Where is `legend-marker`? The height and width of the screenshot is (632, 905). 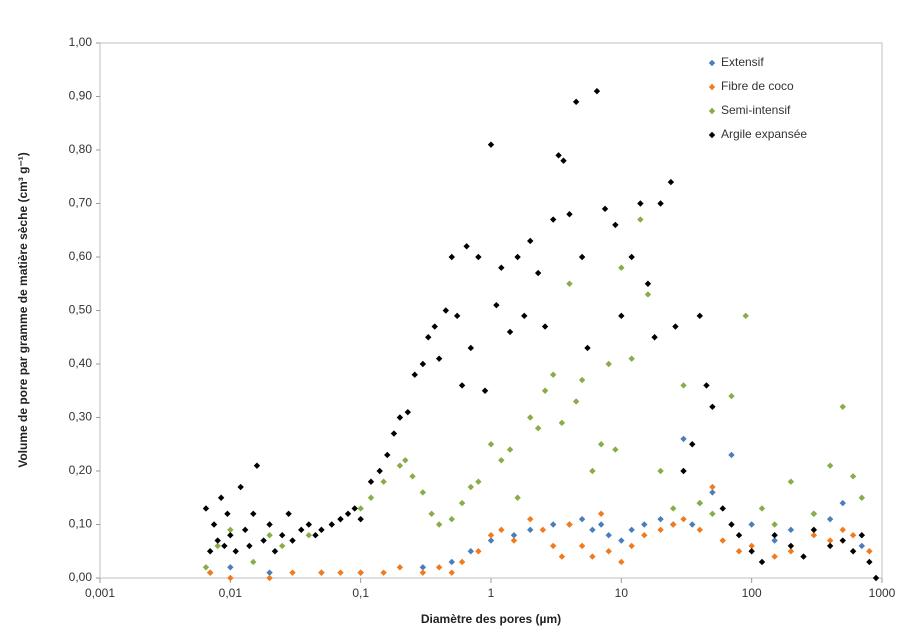
legend-marker is located at coordinates (712, 111).